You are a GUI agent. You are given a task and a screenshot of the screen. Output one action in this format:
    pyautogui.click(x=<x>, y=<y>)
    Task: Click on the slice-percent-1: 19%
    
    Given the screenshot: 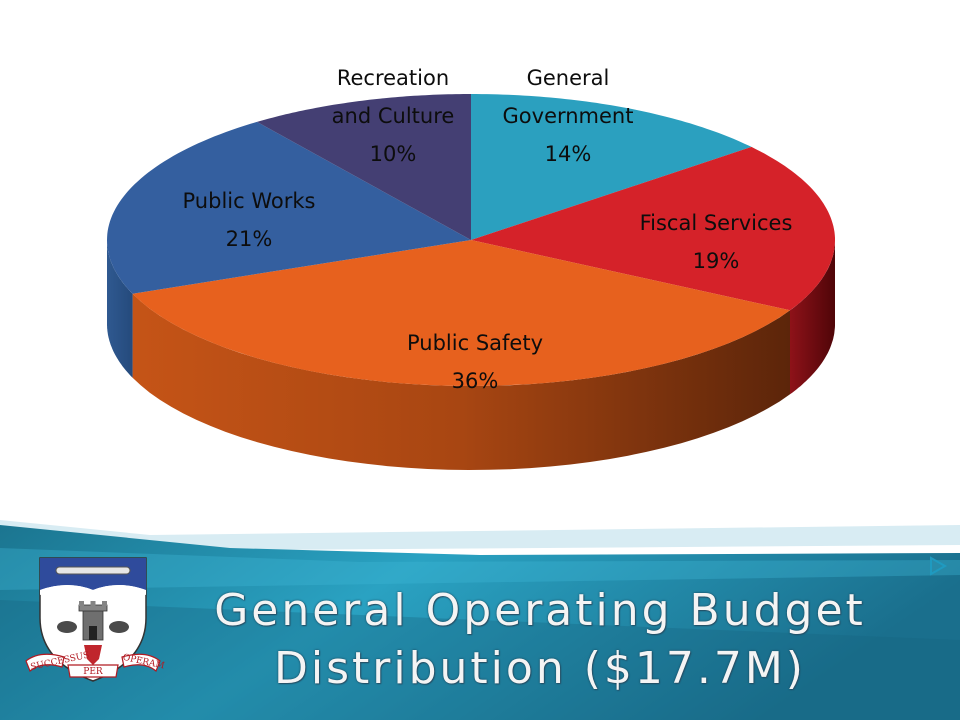 What is the action you would take?
    pyautogui.click(x=716, y=261)
    